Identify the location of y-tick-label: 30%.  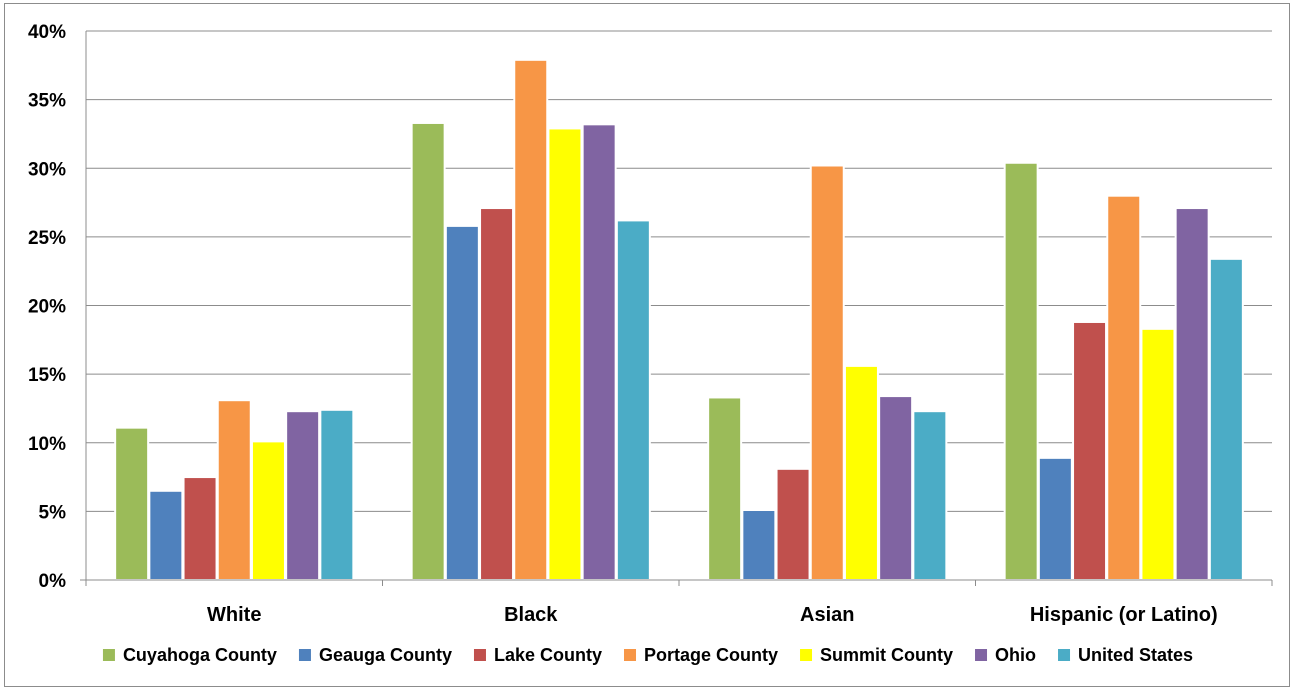
(47, 169).